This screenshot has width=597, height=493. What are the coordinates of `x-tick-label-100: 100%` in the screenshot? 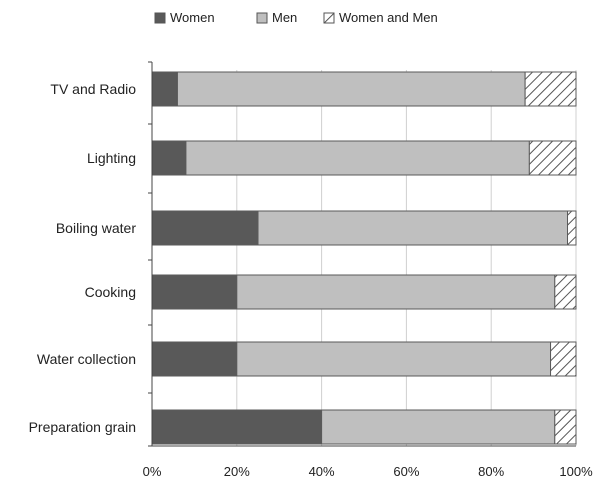 It's located at (576, 471).